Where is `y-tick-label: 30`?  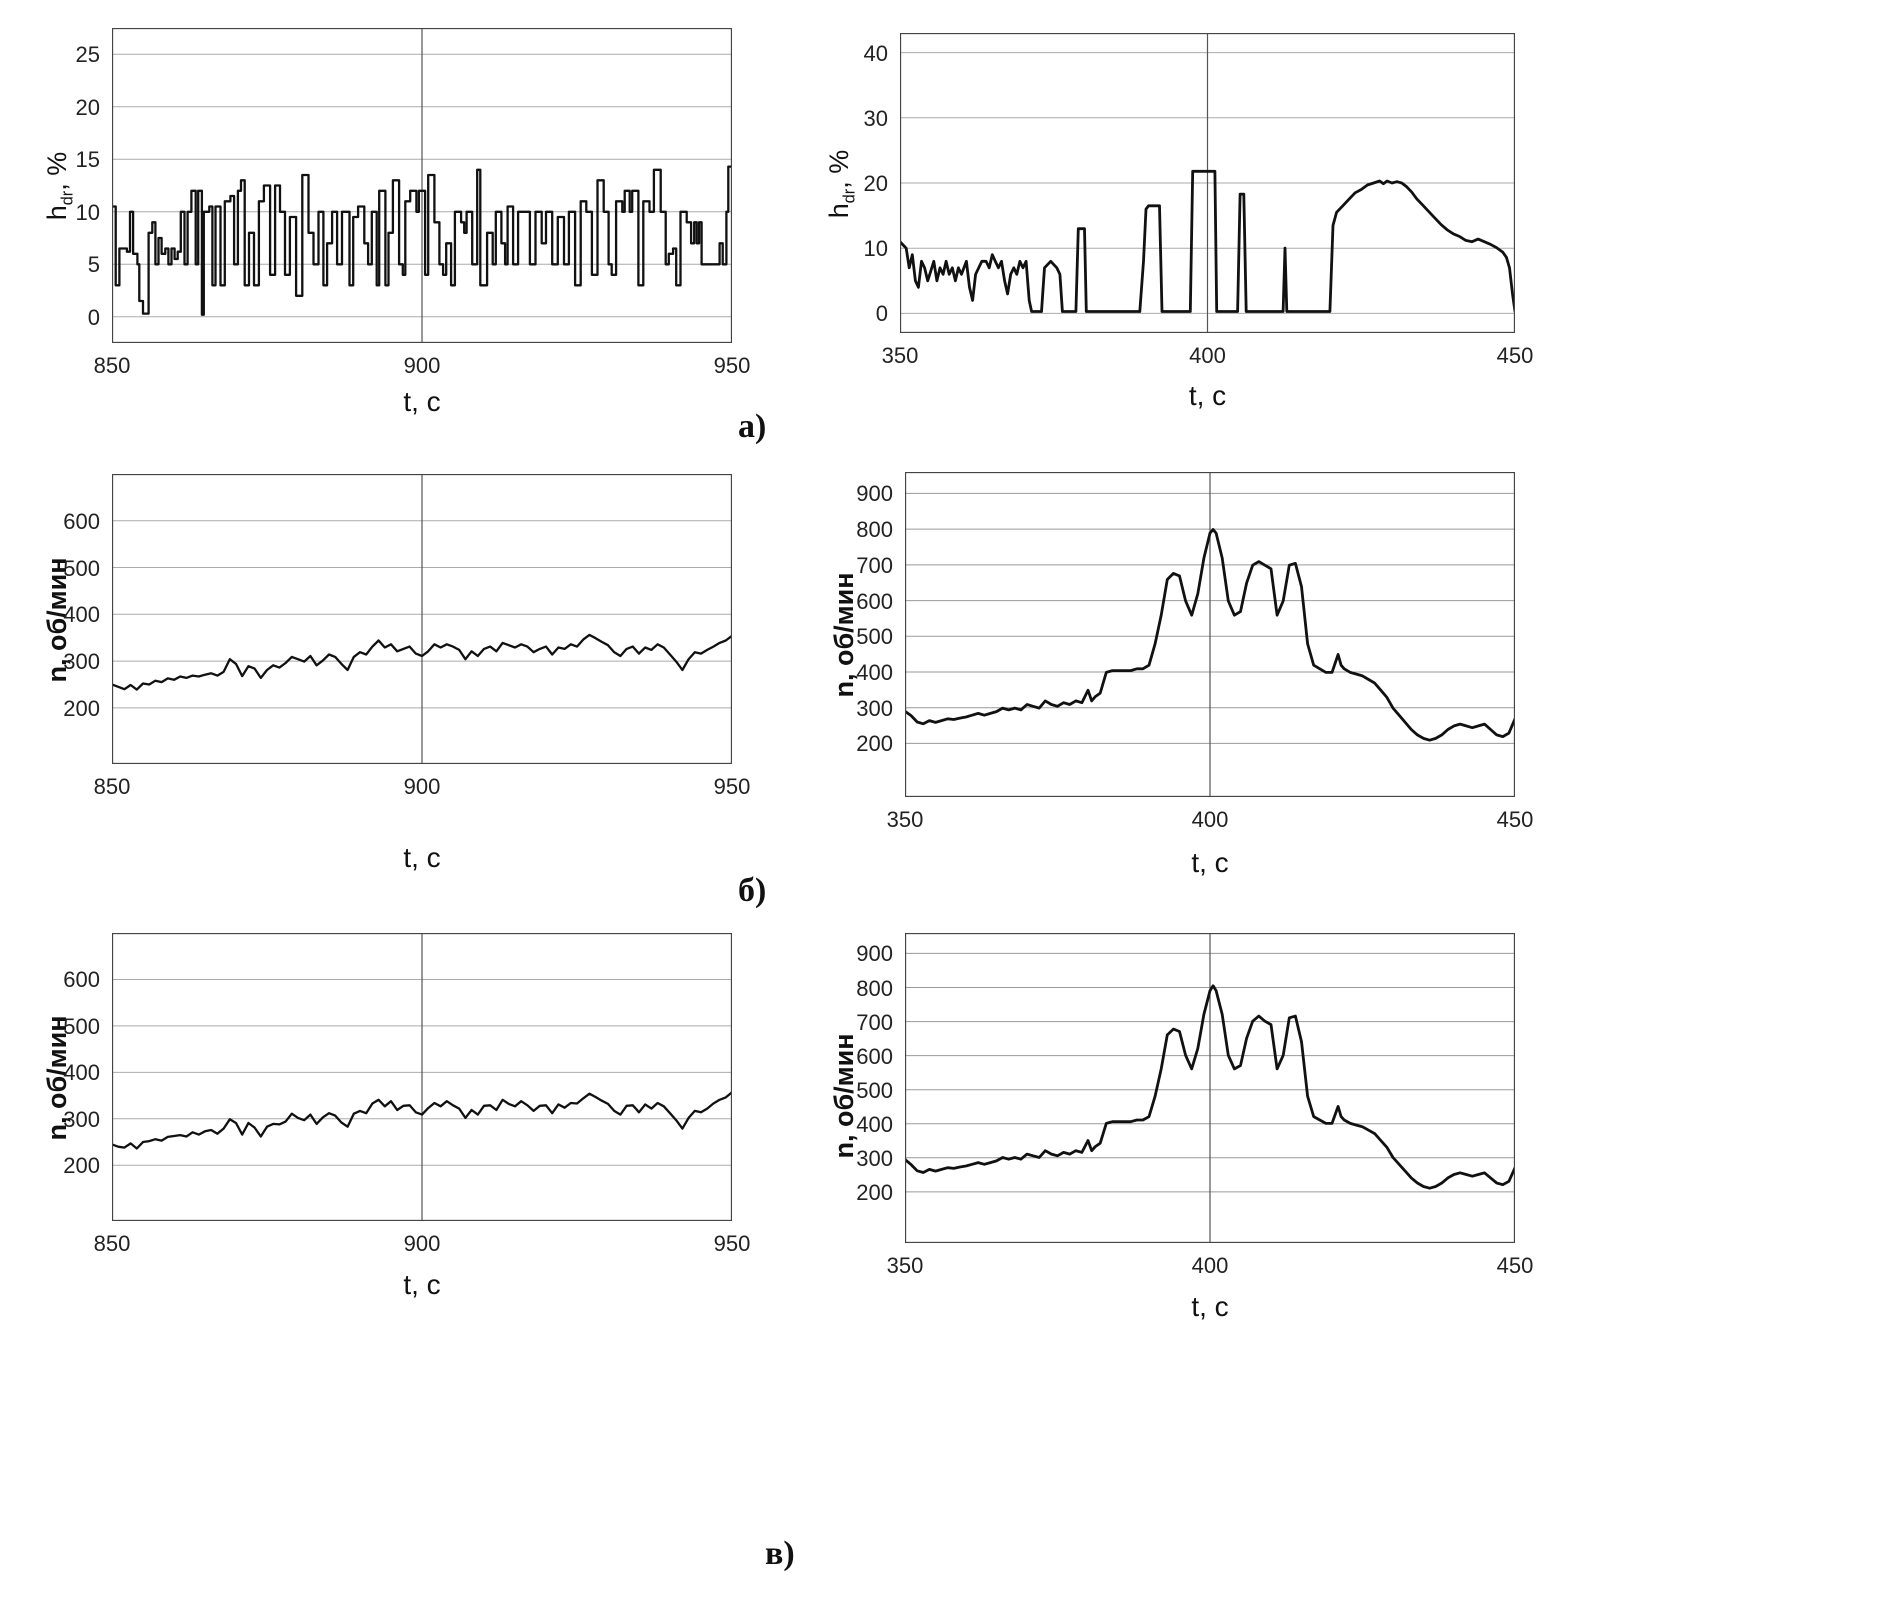 y-tick-label: 30 is located at coordinates (875, 118).